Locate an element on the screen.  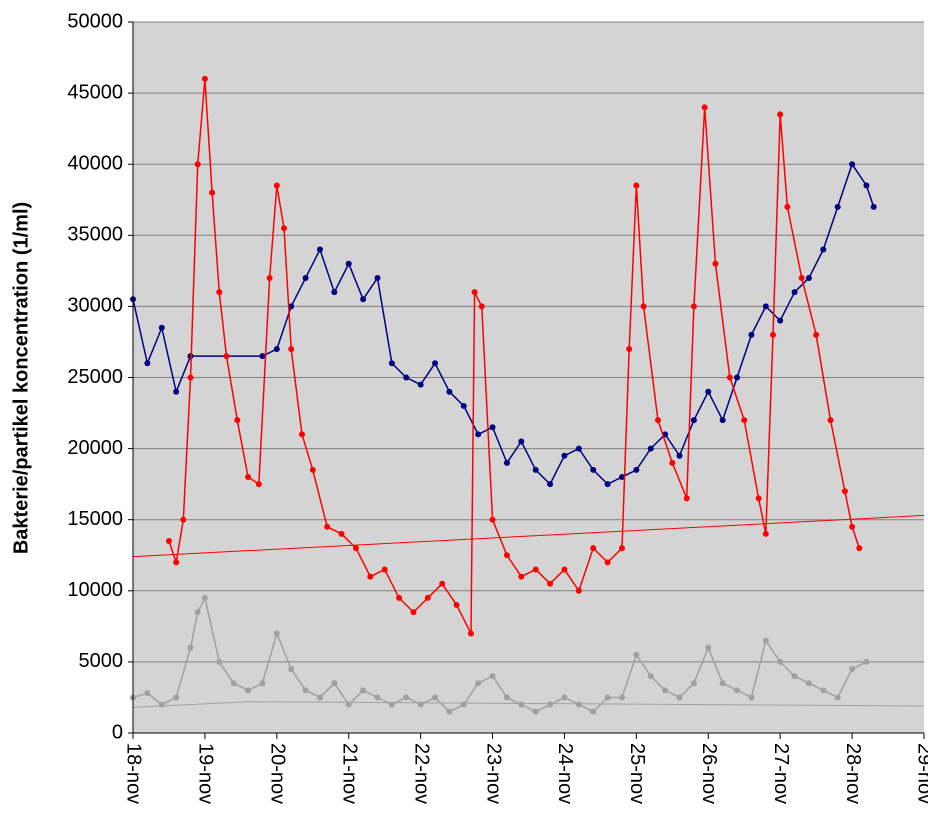
y-tick-label: 5000 is located at coordinates (101, 661).